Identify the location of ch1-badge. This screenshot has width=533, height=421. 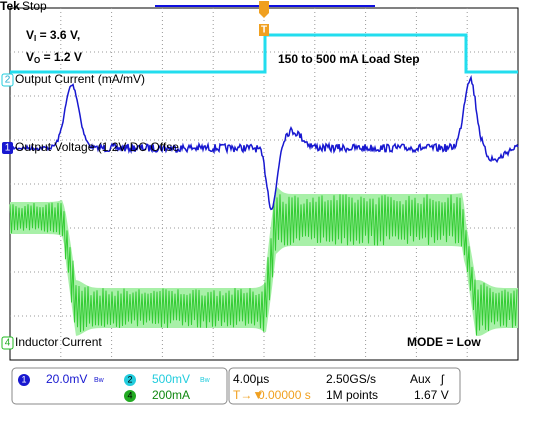
(24, 380).